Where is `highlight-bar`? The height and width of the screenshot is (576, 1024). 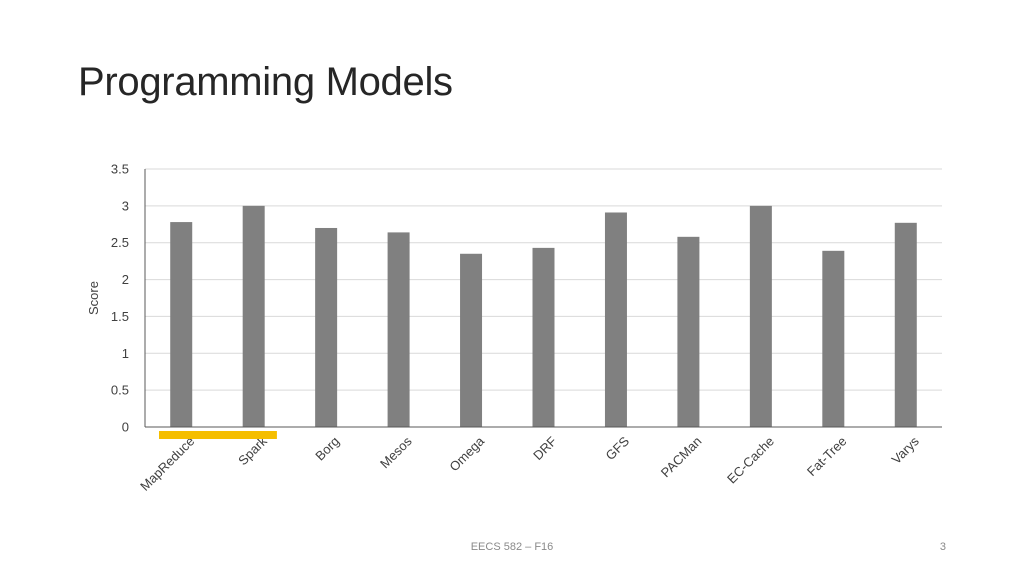
highlight-bar is located at coordinates (218, 435).